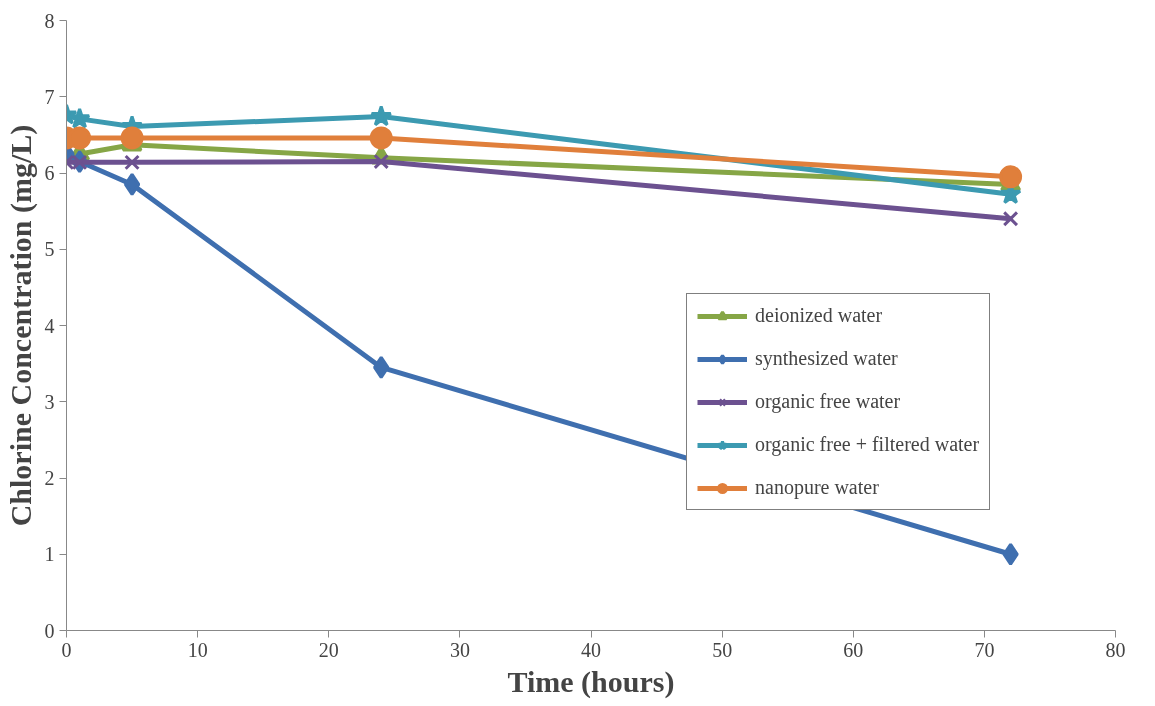 The image size is (1155, 706). Describe the element at coordinates (867, 444) in the screenshot. I see `legend-label: organic free + filtered water` at that location.